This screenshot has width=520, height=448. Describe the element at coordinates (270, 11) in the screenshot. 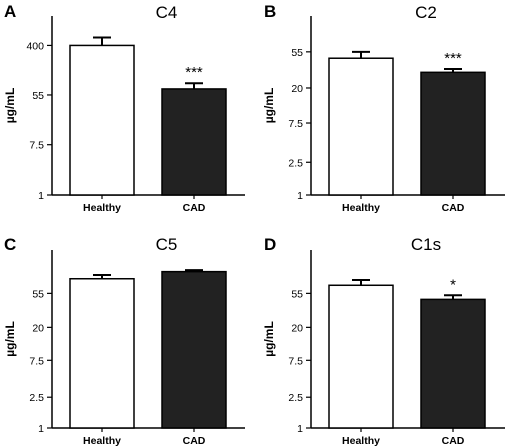

I see `panel-letter: B` at that location.